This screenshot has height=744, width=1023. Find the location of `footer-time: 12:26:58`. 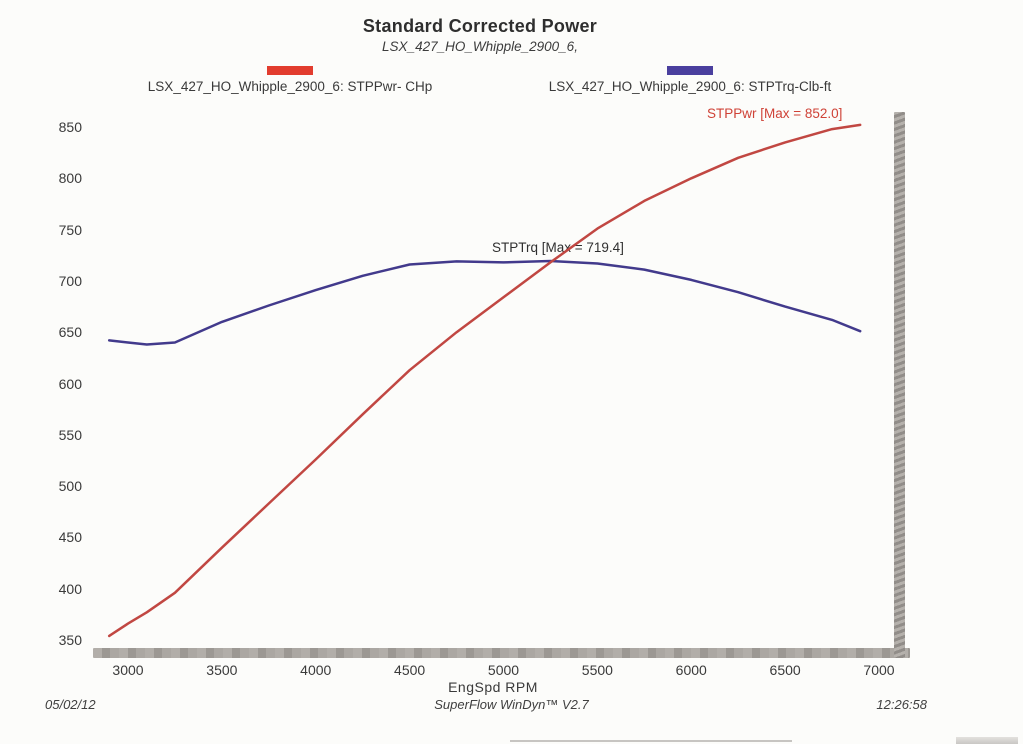

footer-time: 12:26:58 is located at coordinates (901, 704).